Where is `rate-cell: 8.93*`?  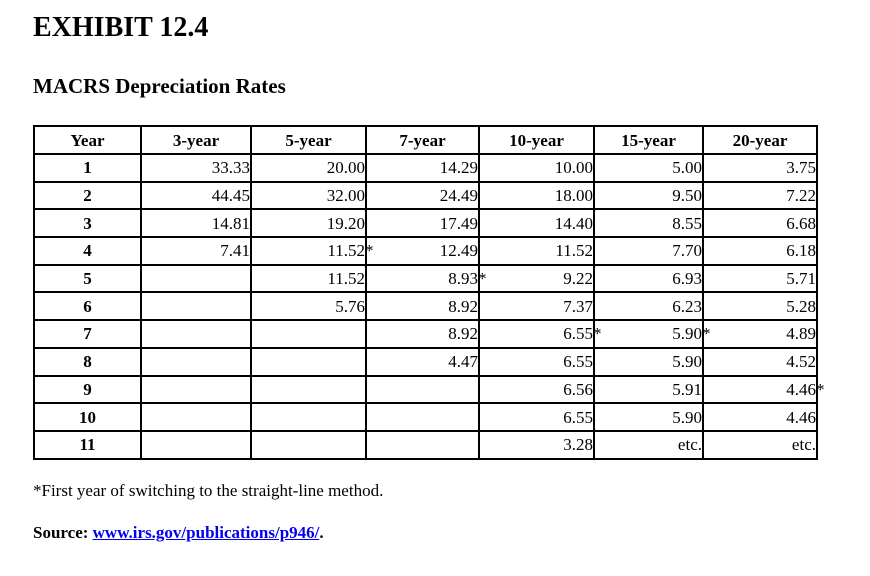 rate-cell: 8.93* is located at coordinates (426, 278).